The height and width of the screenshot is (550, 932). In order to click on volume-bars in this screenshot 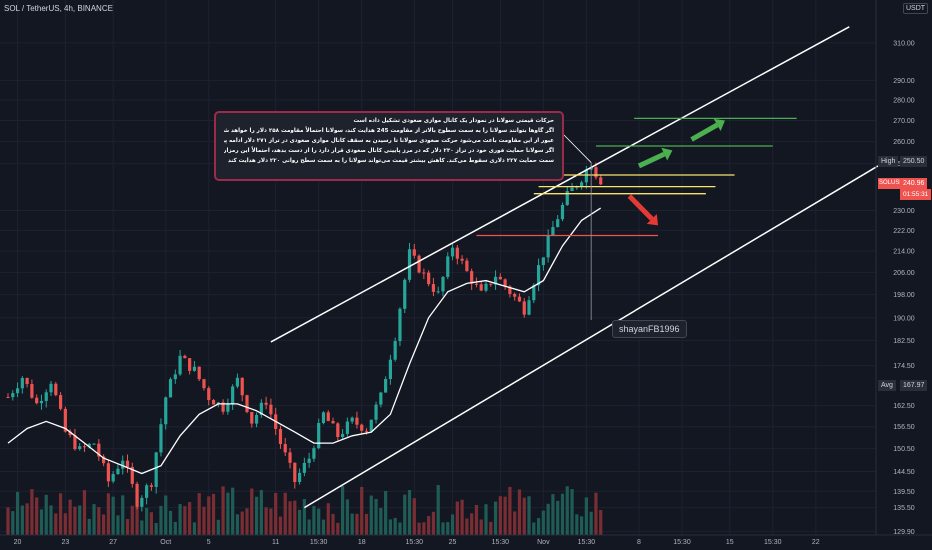, I will do `click(304, 510)`.